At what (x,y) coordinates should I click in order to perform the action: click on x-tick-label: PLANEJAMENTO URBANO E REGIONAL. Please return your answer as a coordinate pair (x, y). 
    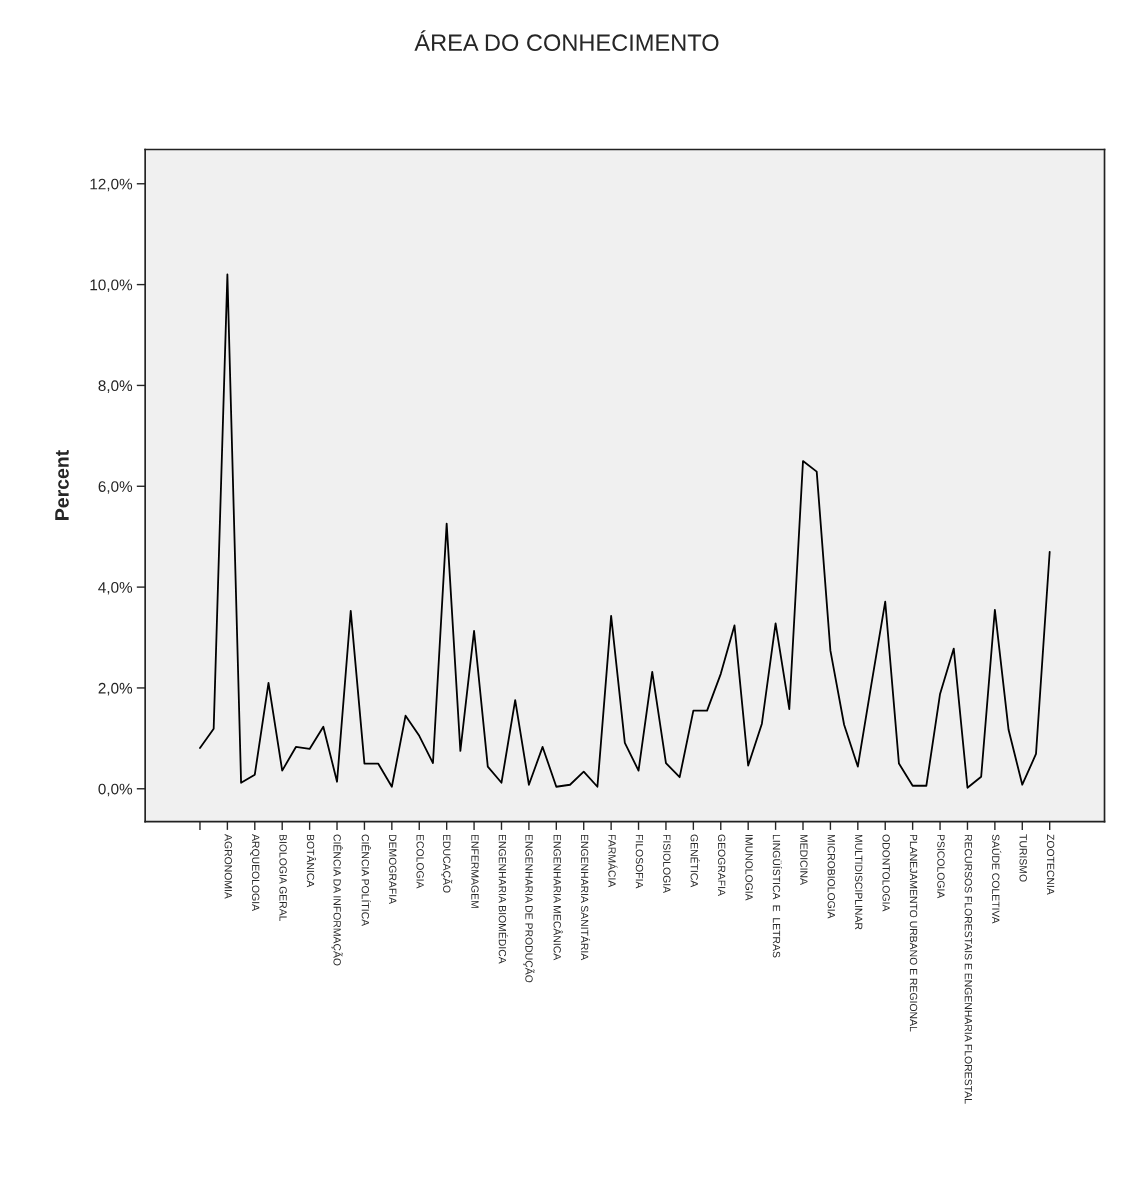
    Looking at the image, I should click on (913, 933).